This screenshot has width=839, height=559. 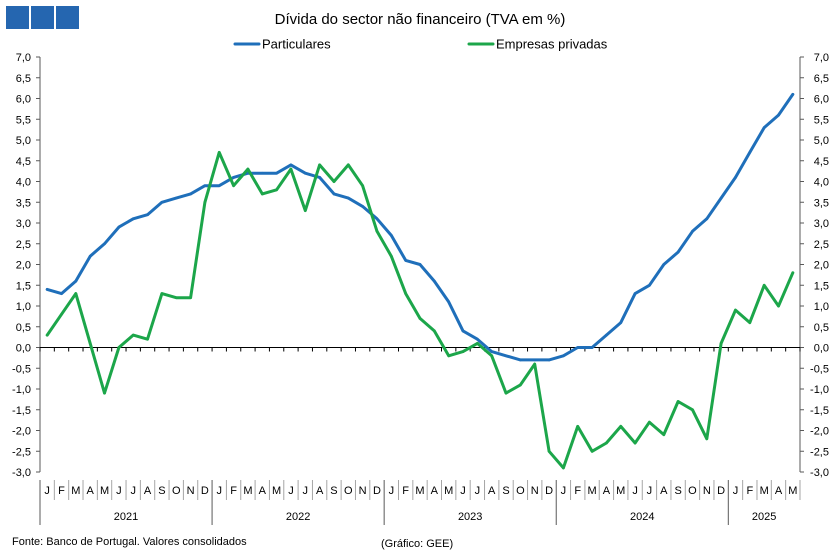 What do you see at coordinates (23, 224) in the screenshot?
I see `y-tick-label: 3,0` at bounding box center [23, 224].